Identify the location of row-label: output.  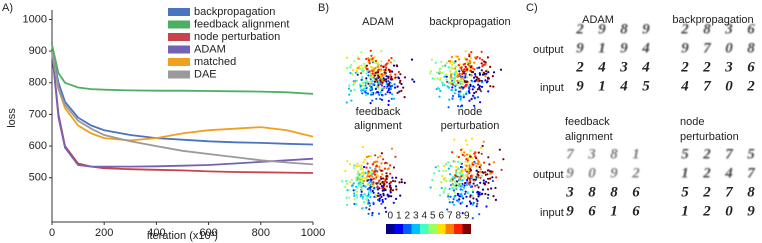
(548, 50).